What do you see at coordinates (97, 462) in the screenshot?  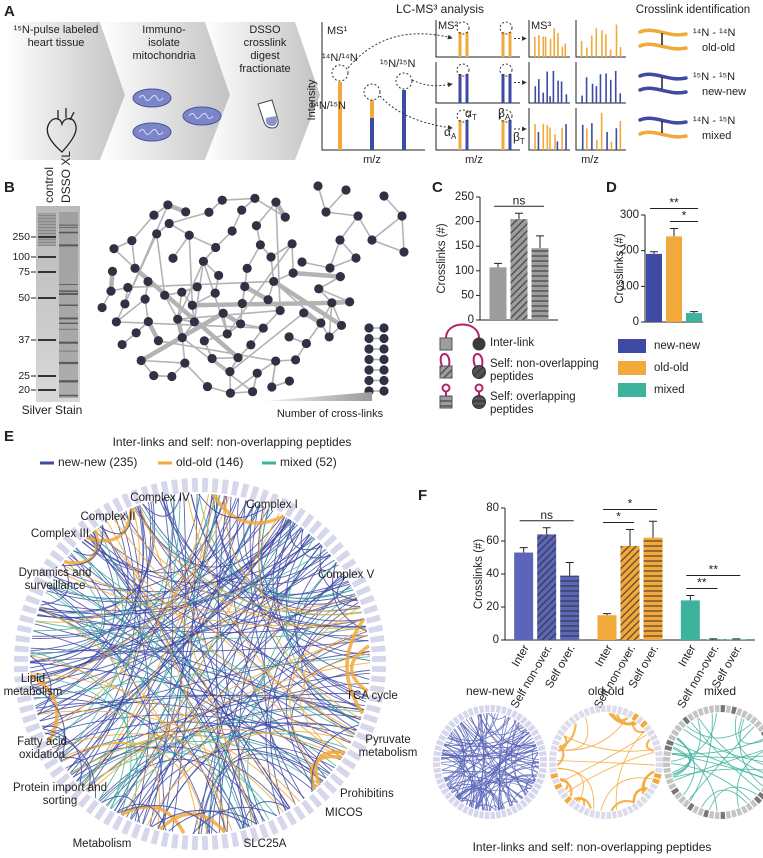 I see `legend-label: new-new (235)` at bounding box center [97, 462].